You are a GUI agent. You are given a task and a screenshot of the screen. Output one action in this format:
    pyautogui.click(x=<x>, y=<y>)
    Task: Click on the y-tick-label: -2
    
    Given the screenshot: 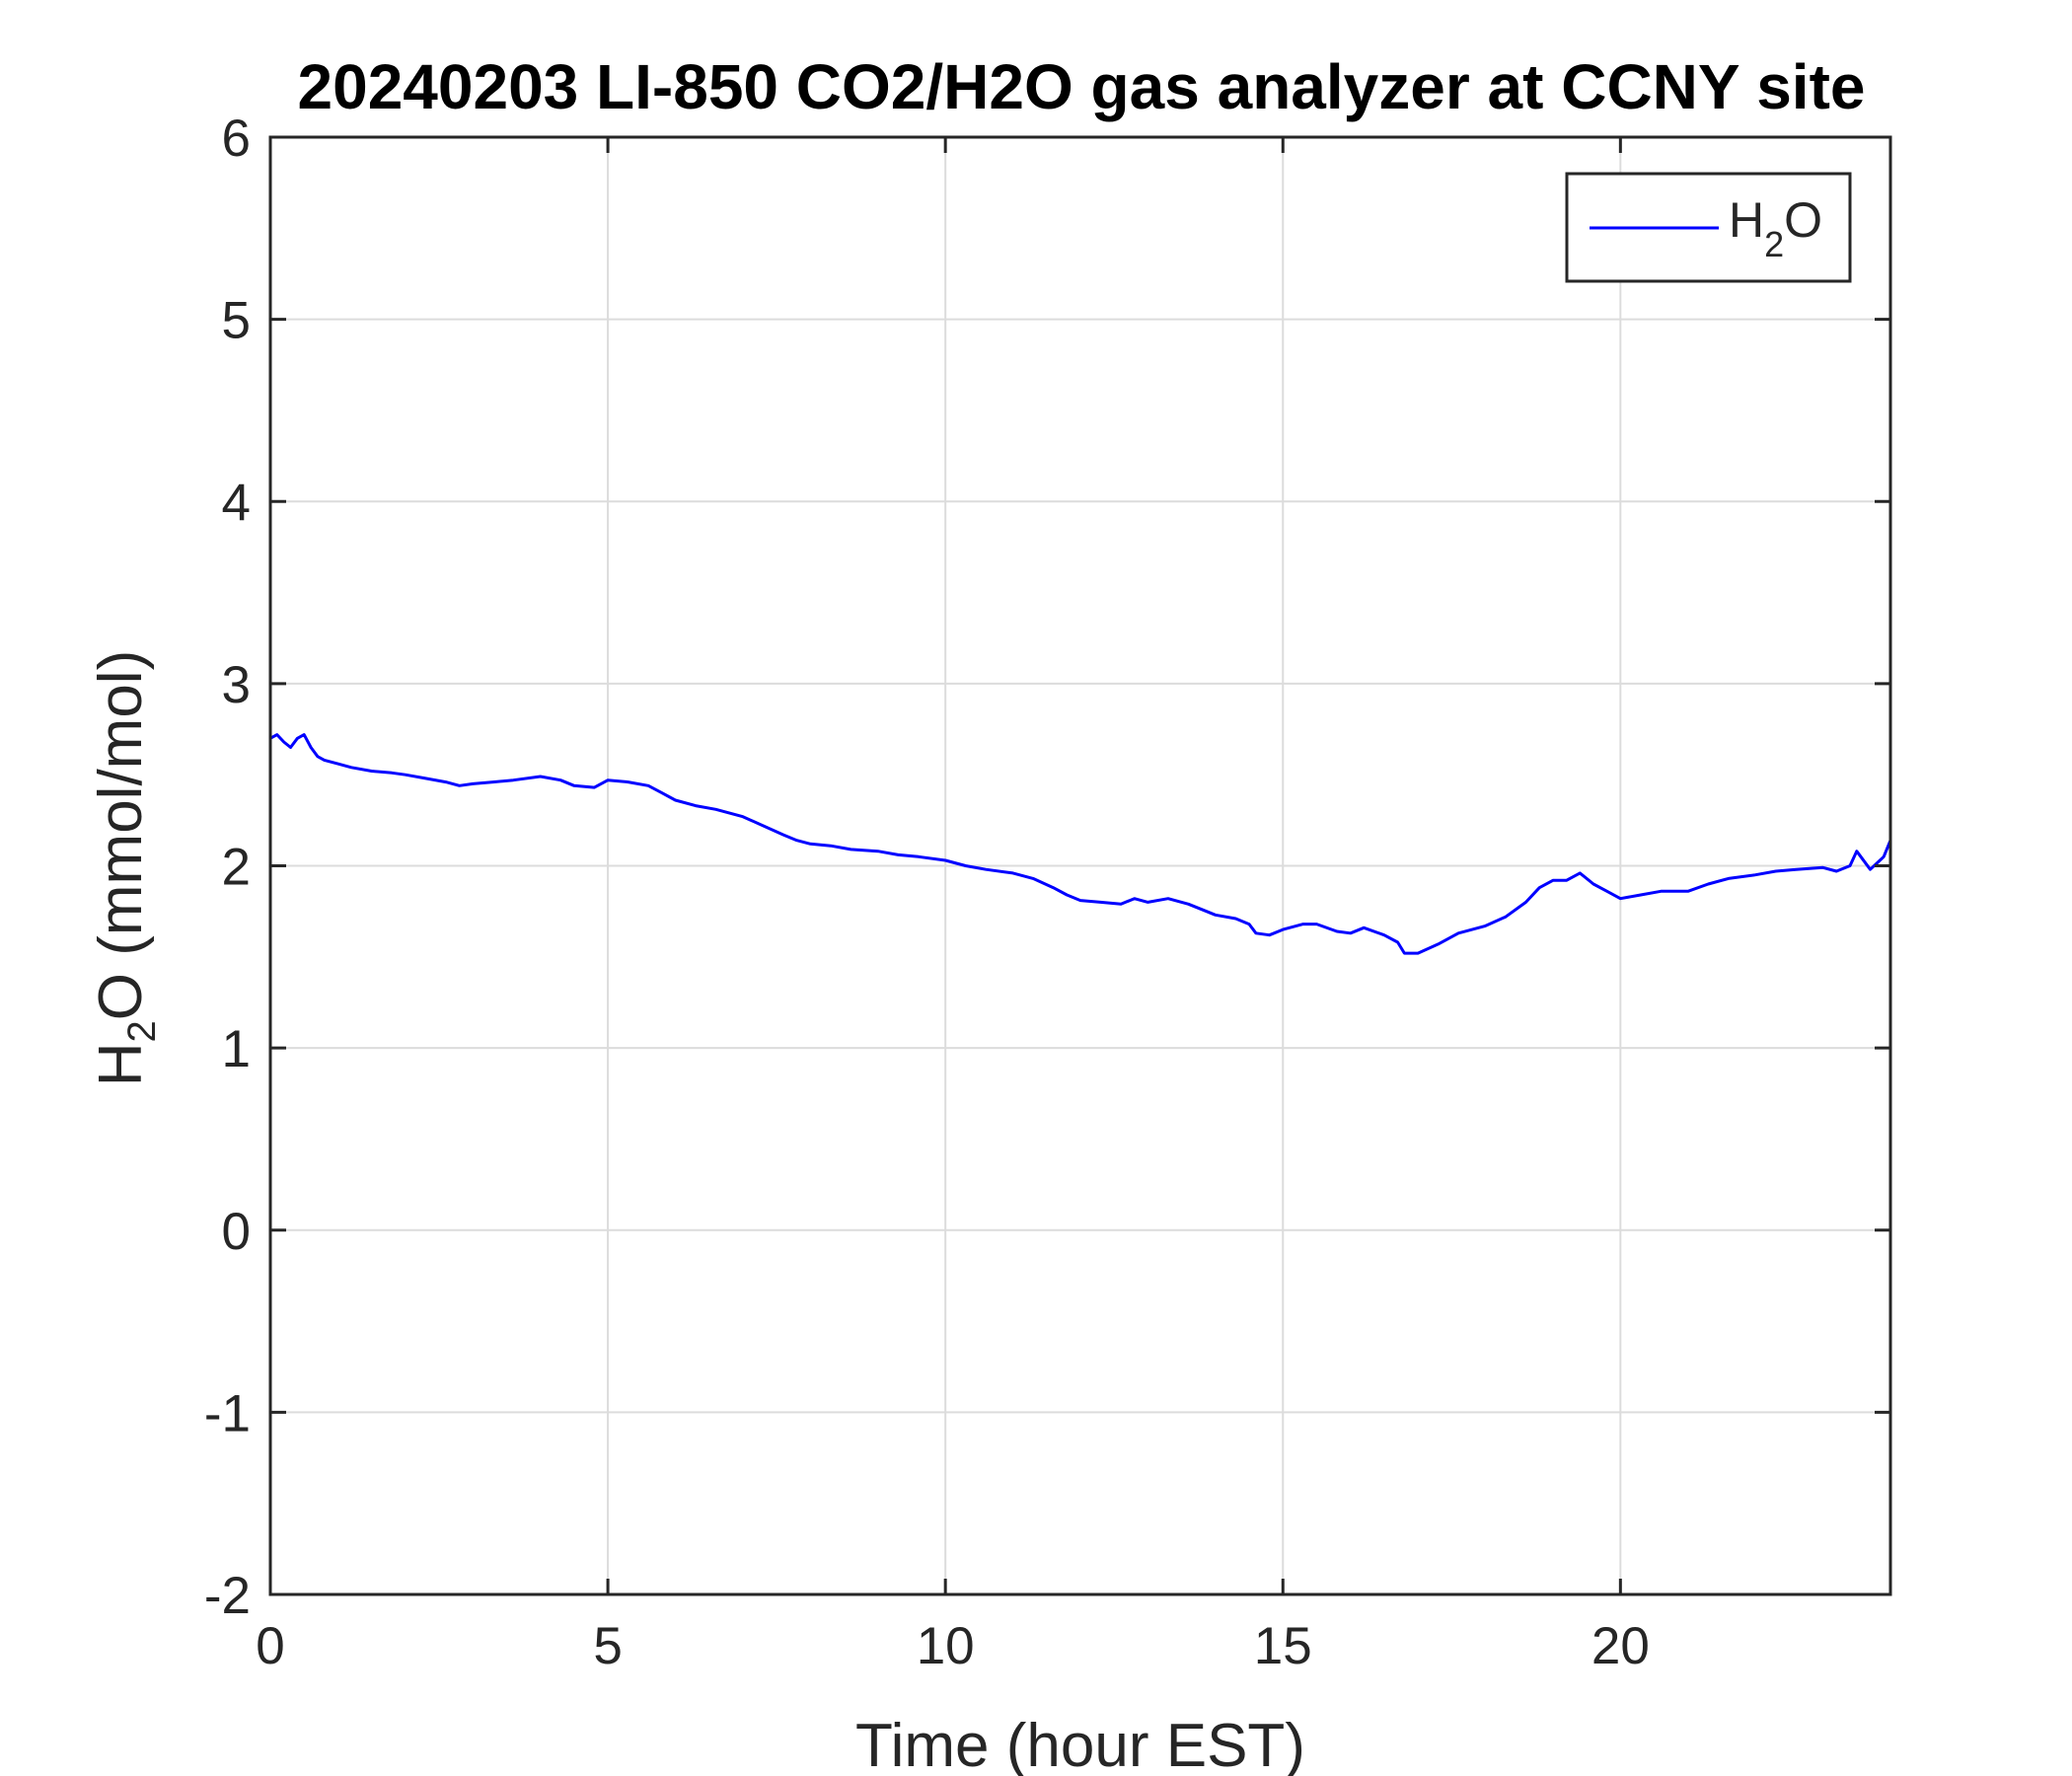 What is the action you would take?
    pyautogui.click(x=228, y=1596)
    